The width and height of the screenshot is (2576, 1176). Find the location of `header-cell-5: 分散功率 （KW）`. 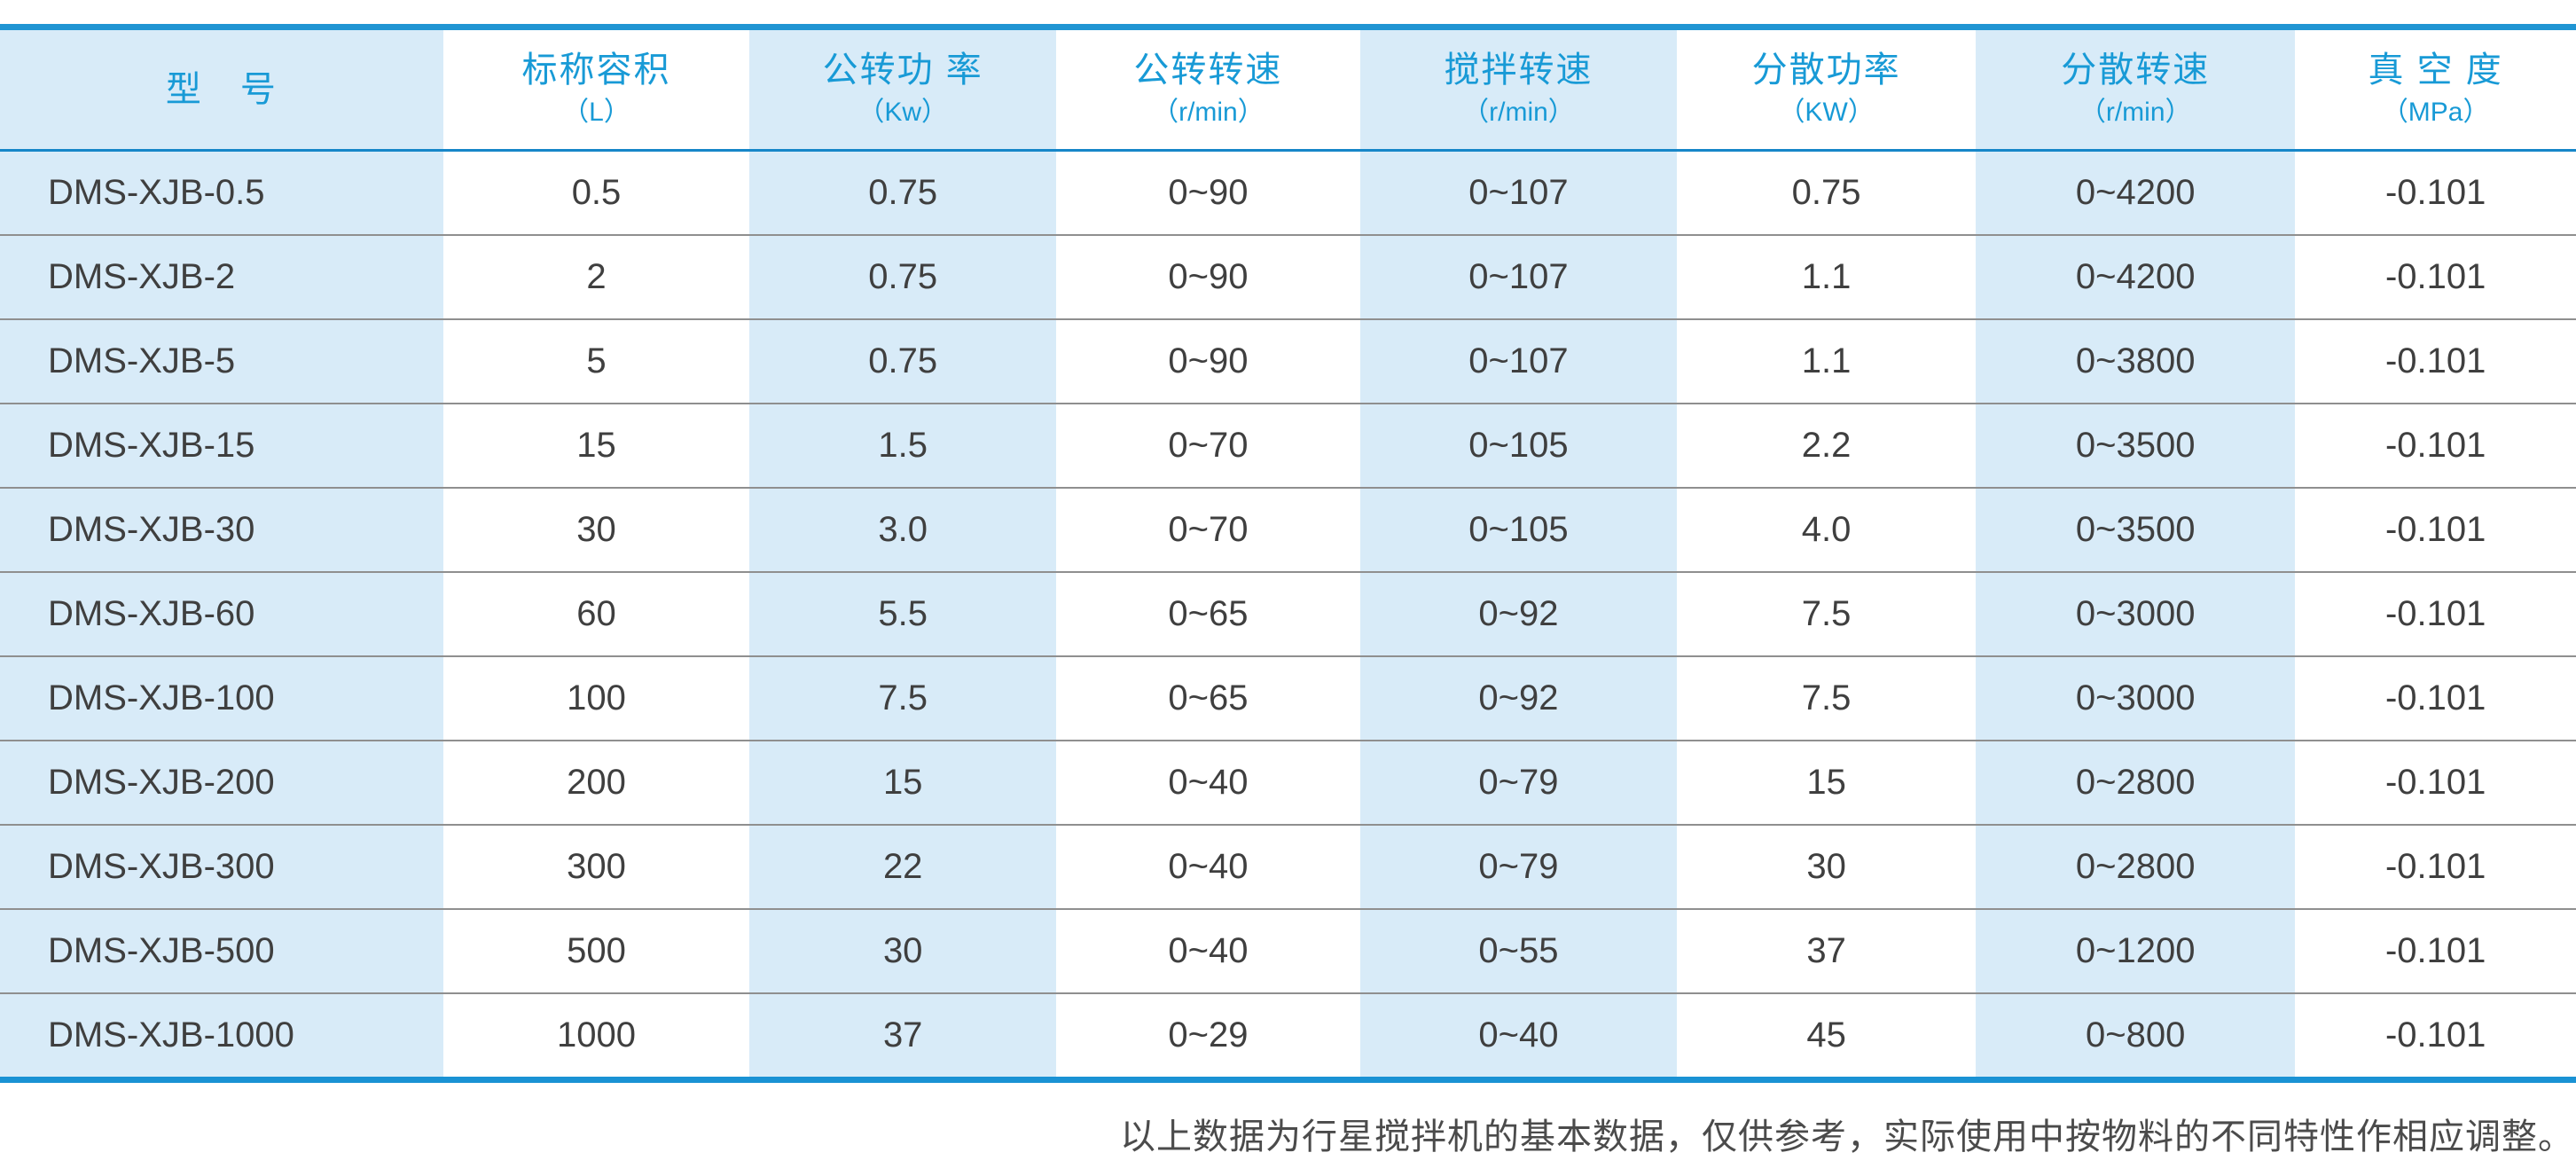

header-cell-5: 分散功率 （KW） is located at coordinates (1827, 89).